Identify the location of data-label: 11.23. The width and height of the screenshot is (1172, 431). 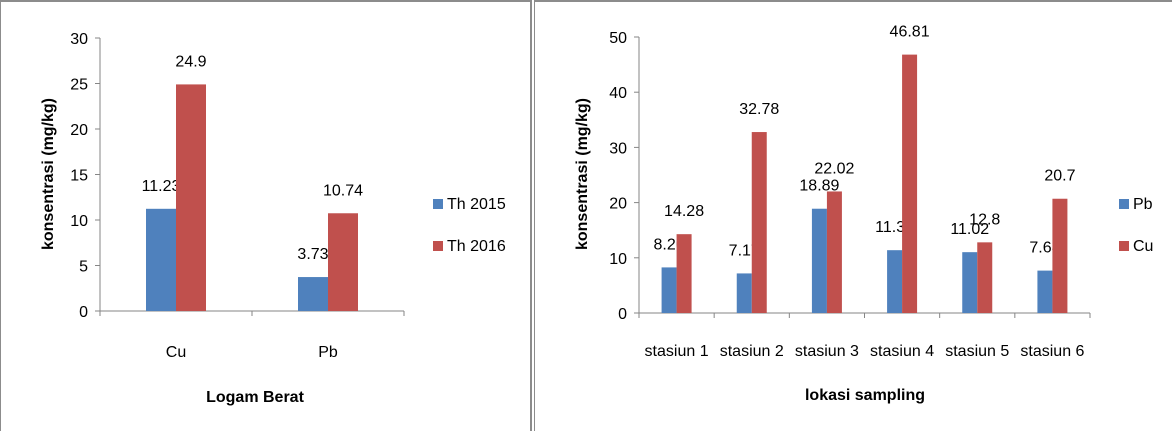
(161, 186).